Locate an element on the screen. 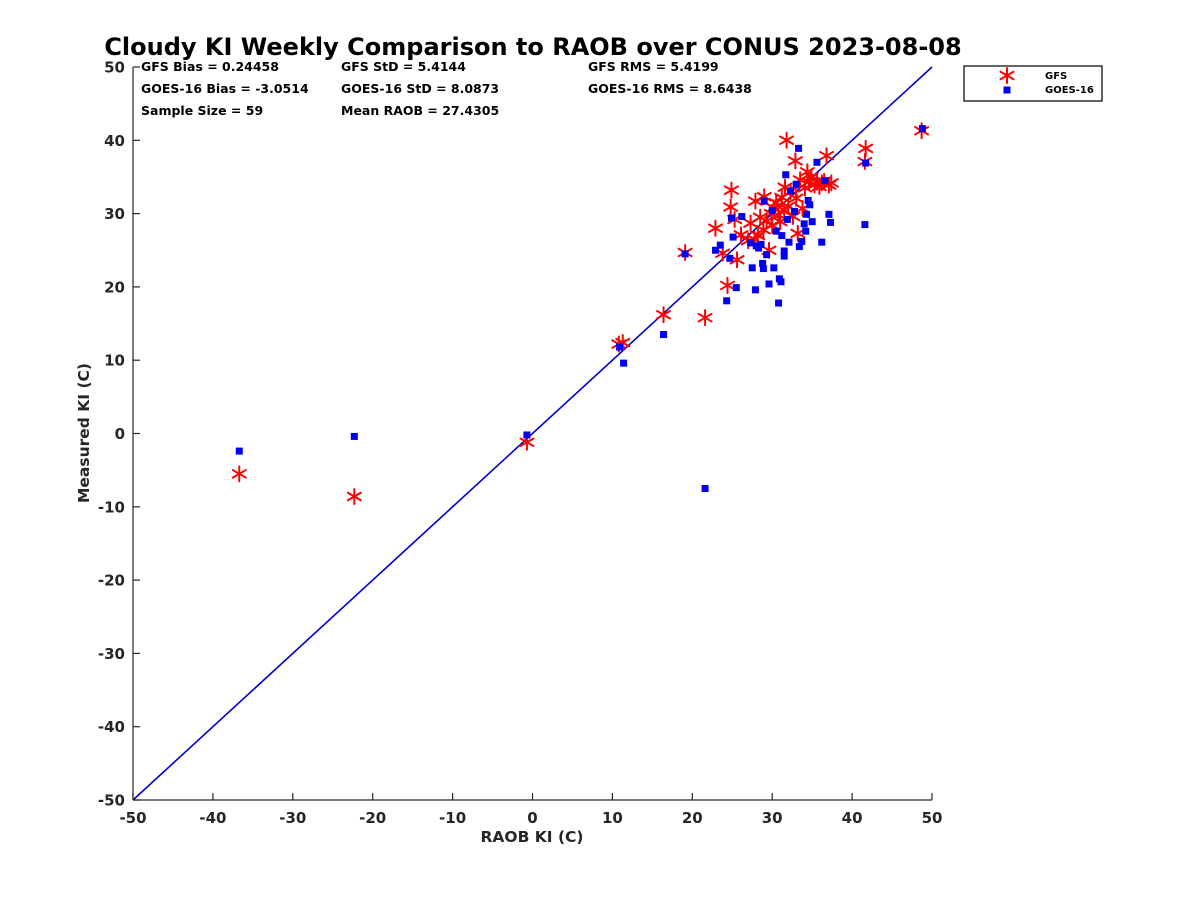 The height and width of the screenshot is (900, 1200). x-tick-label: 20 is located at coordinates (692, 818).